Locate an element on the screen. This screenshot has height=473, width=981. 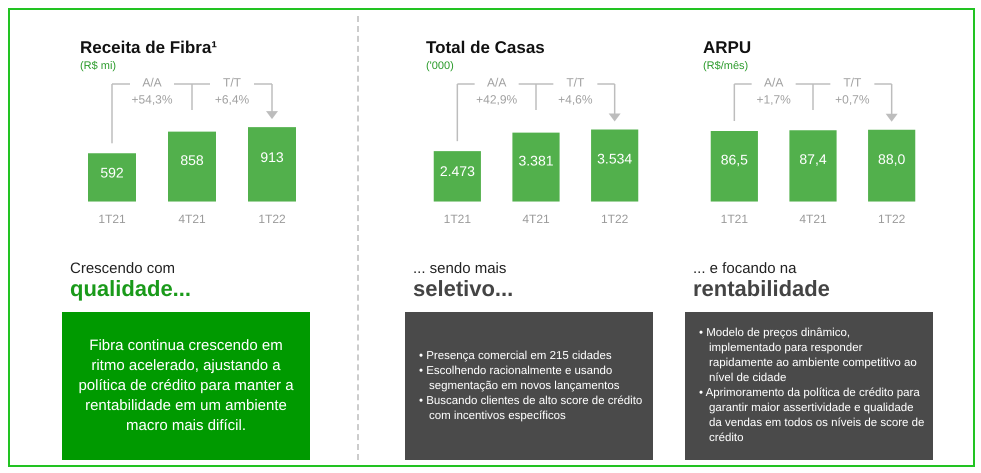
text: A/A +42,9% is located at coordinates (497, 90).